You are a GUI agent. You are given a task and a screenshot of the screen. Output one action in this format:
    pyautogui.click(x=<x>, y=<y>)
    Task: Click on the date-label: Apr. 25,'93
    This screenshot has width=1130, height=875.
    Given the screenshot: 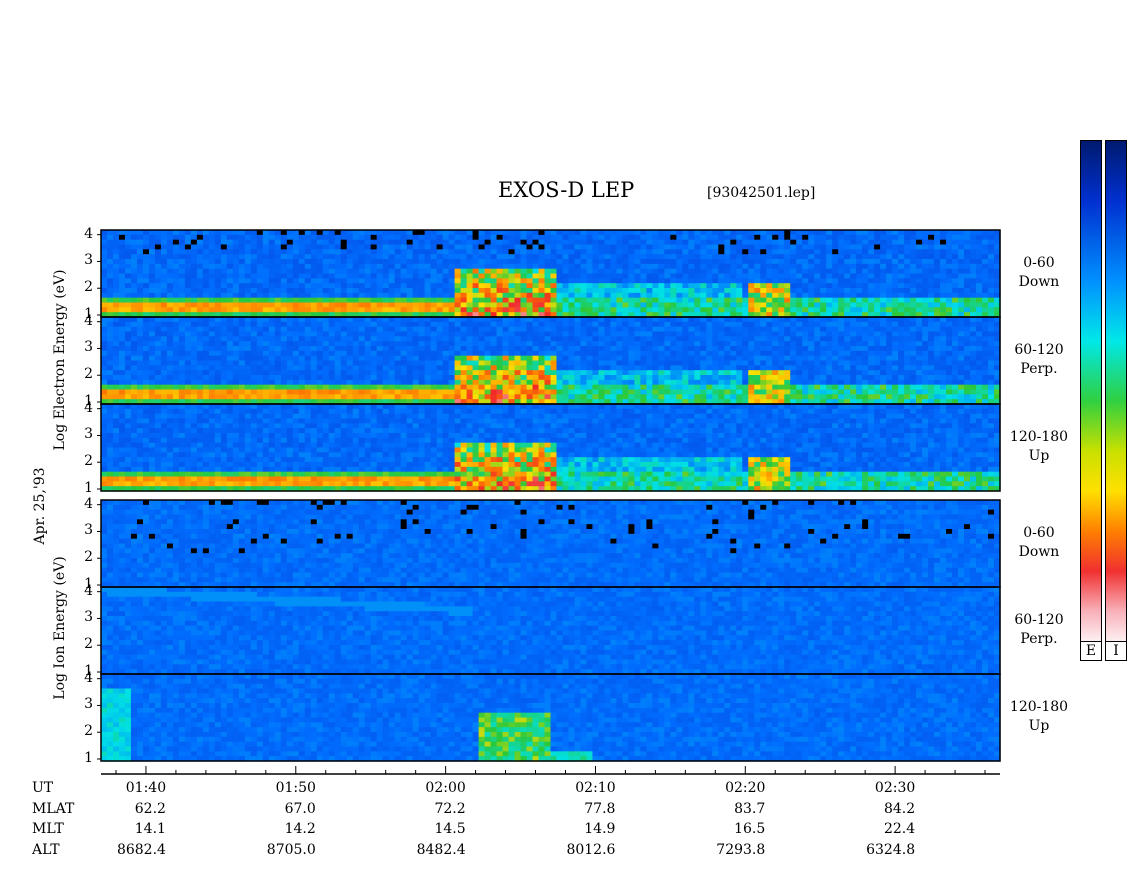 What is the action you would take?
    pyautogui.click(x=40, y=506)
    